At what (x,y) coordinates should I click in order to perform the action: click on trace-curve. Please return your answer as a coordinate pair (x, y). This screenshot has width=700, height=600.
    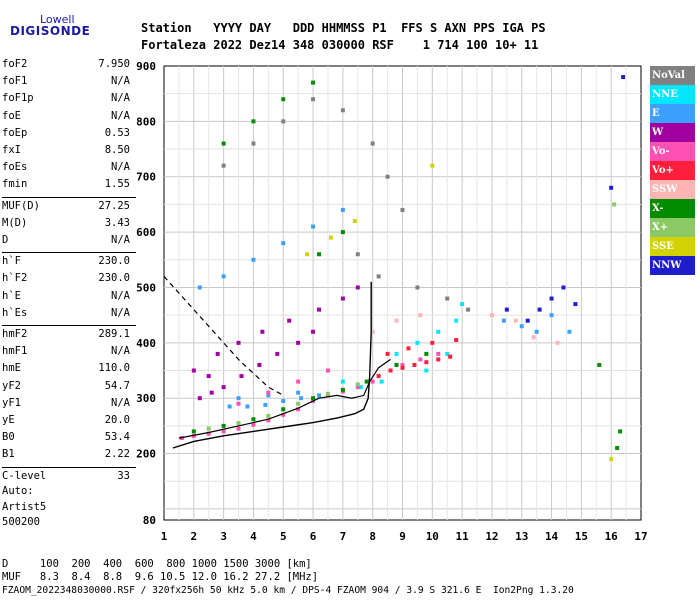
    Looking at the image, I should click on (284, 398).